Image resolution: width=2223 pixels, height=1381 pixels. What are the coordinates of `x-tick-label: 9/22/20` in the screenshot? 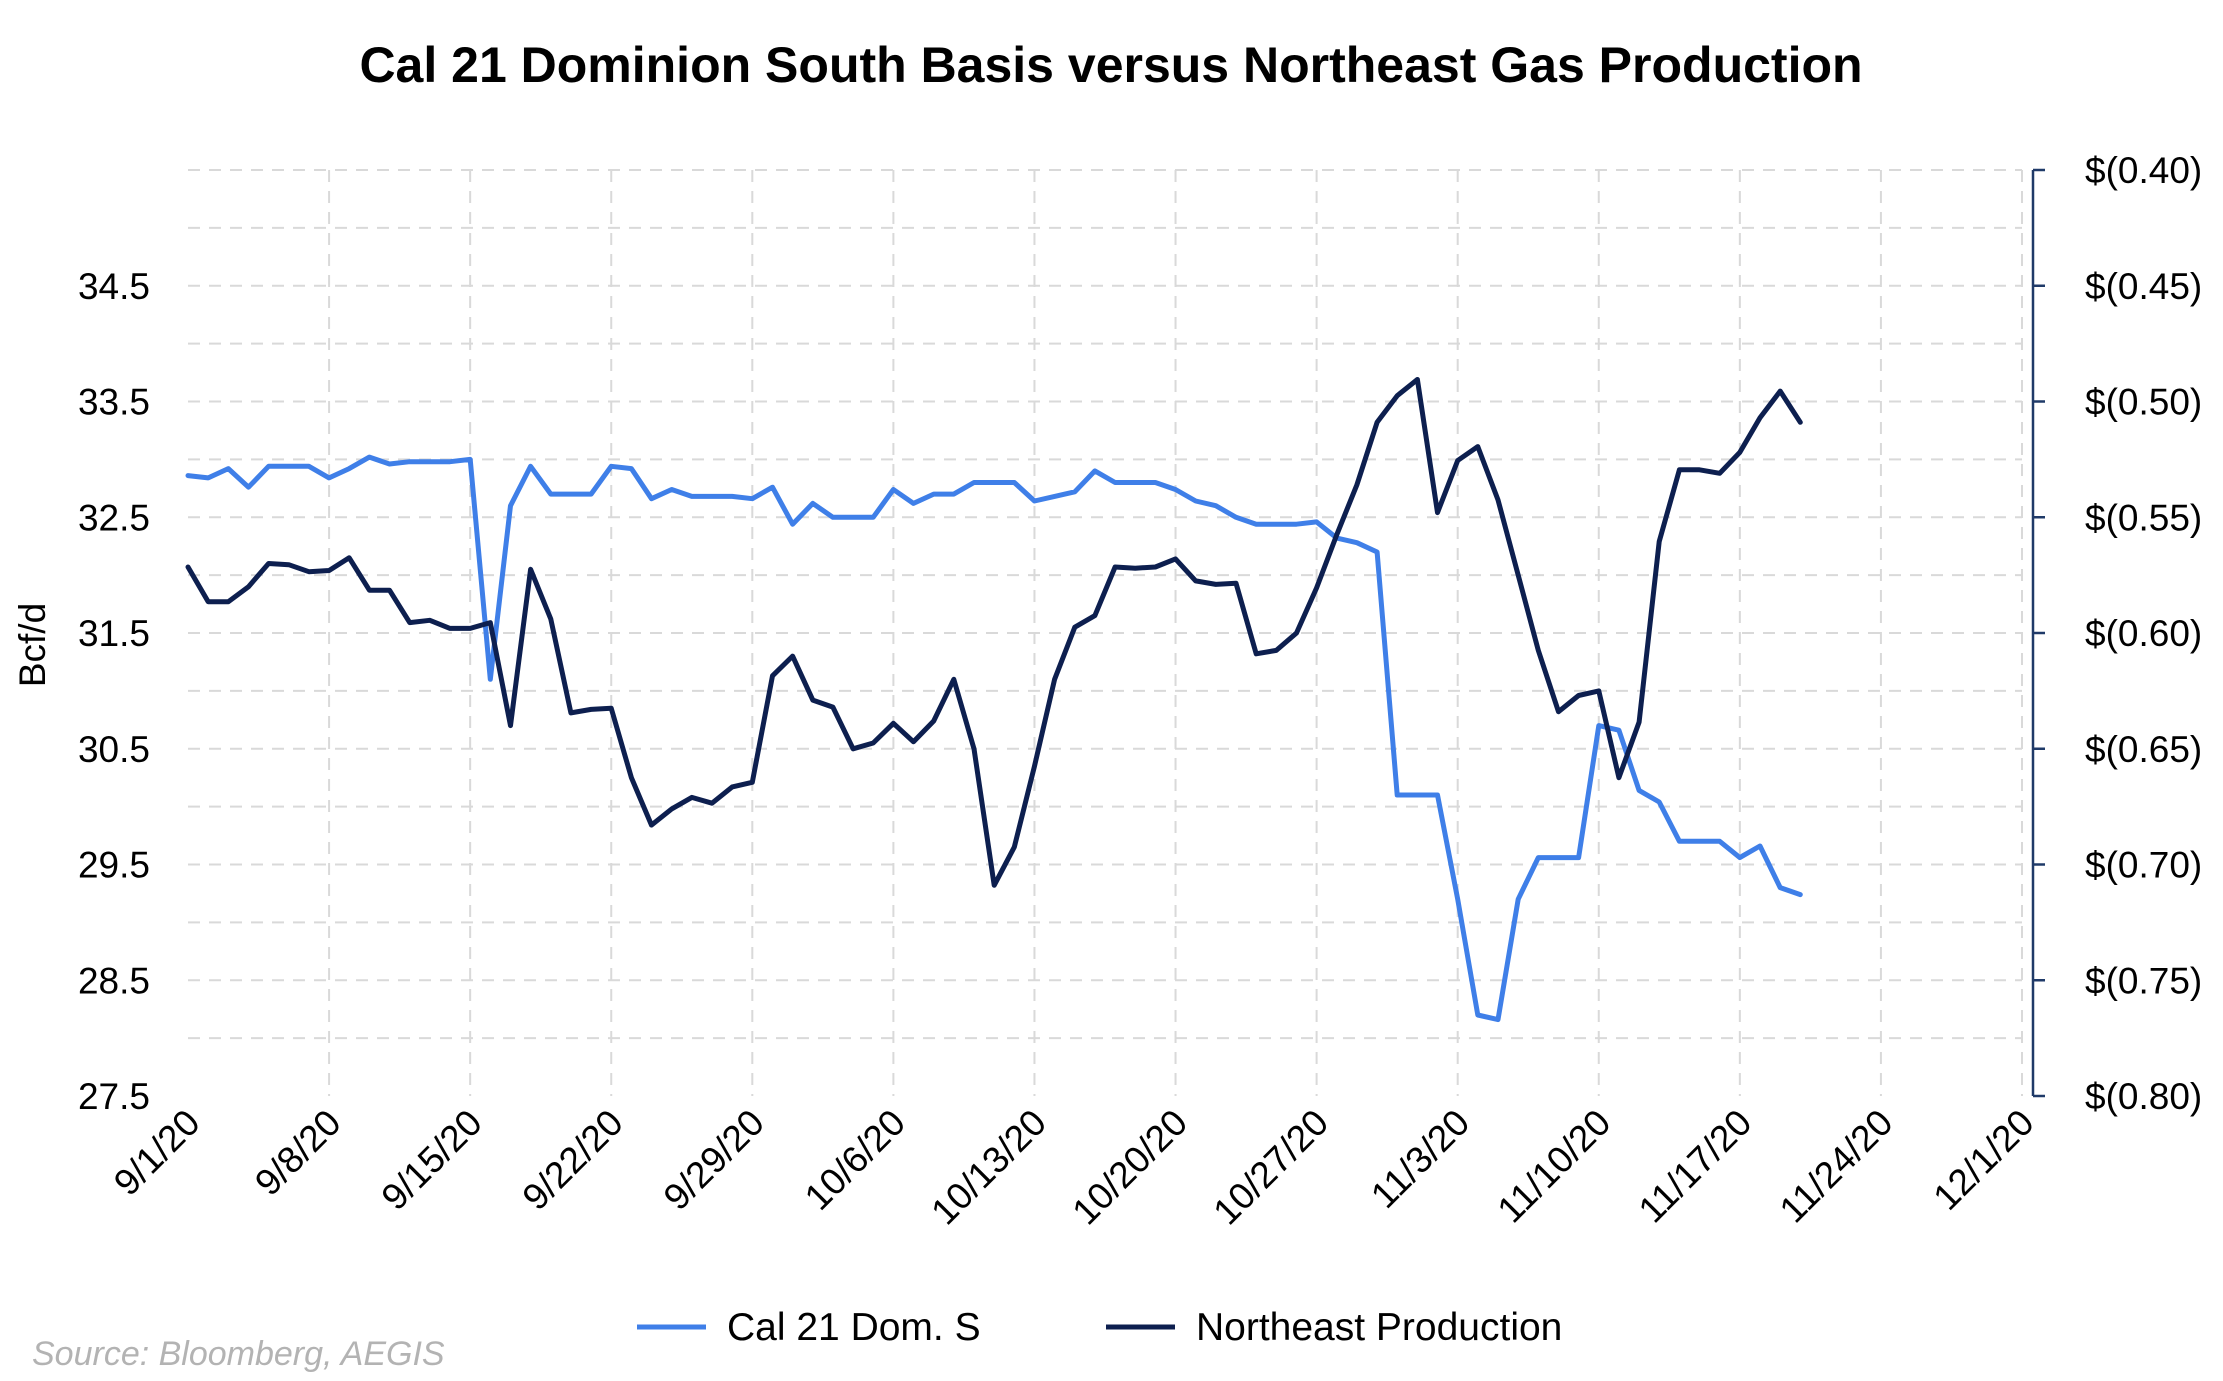 It's located at (573, 1160).